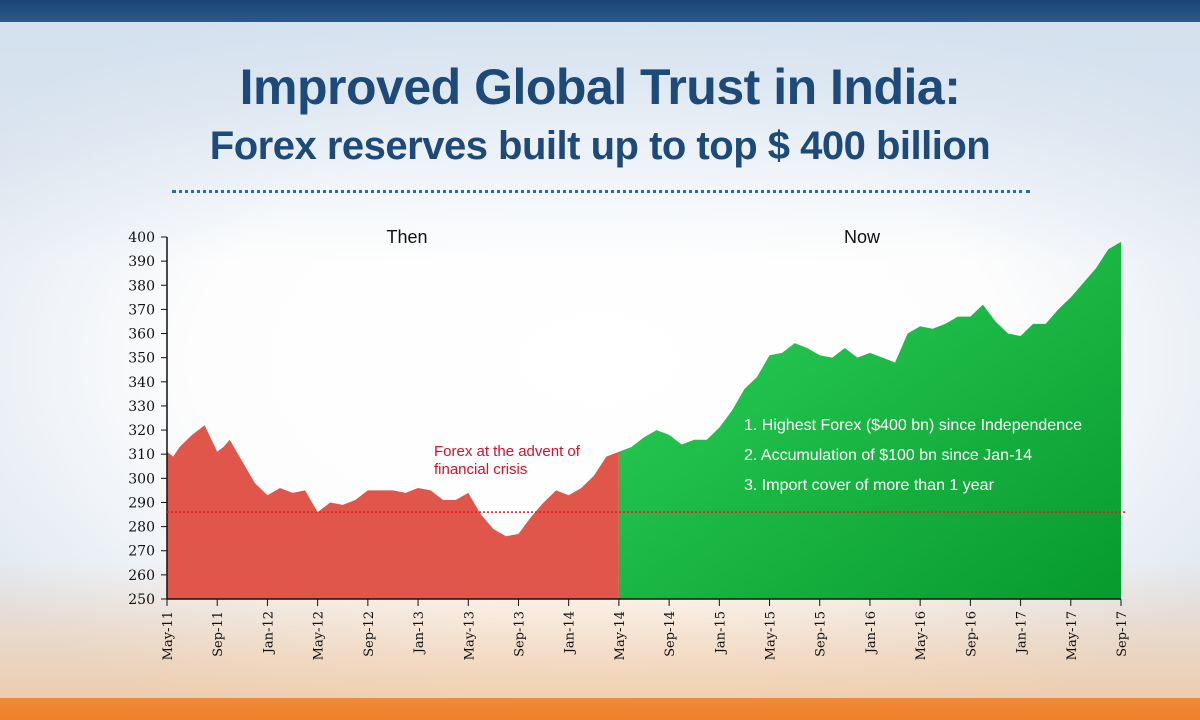 The image size is (1200, 720). I want to click on x-tick-label: Jan-17, so click(1022, 633).